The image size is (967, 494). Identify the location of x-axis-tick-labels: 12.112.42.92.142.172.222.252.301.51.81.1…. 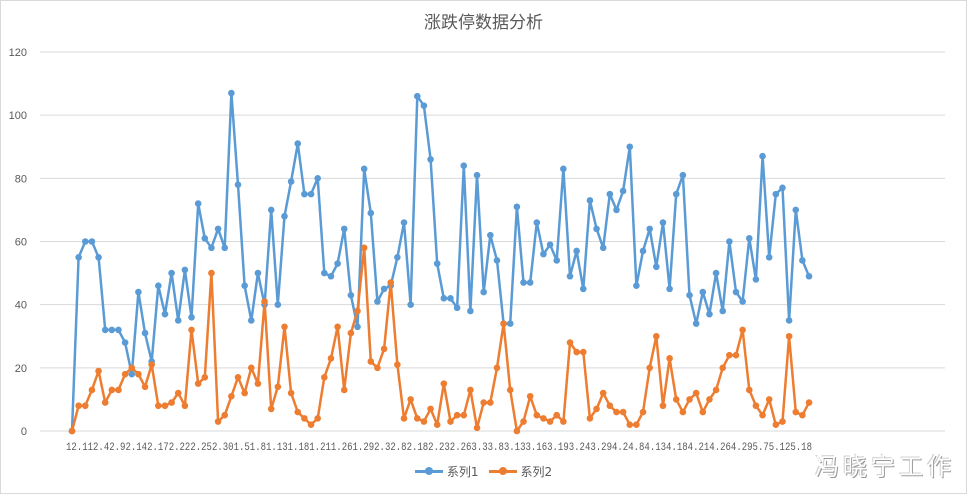
(439, 448).